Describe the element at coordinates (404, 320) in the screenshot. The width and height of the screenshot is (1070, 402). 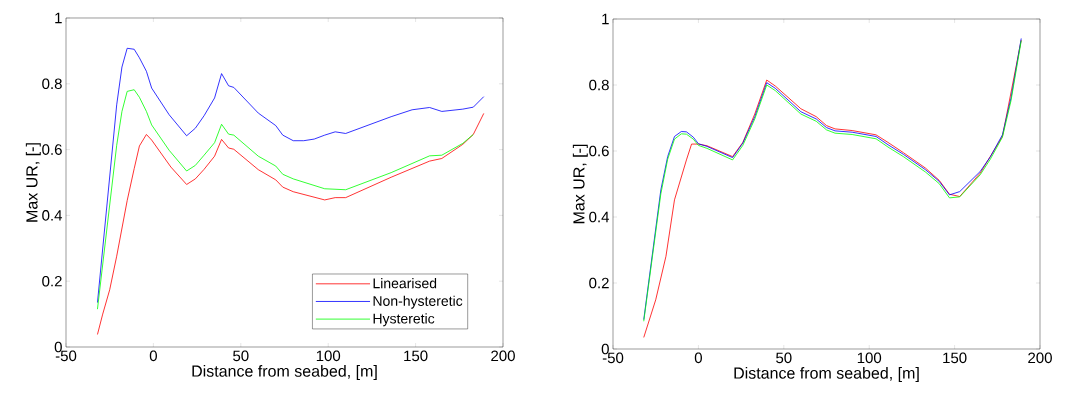
I see `legend-label: Hysteretic` at that location.